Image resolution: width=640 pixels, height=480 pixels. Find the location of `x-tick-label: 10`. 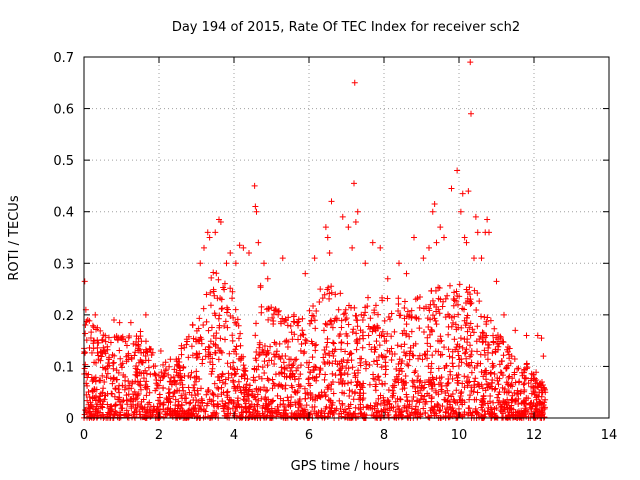

x-tick-label: 10 is located at coordinates (459, 435).